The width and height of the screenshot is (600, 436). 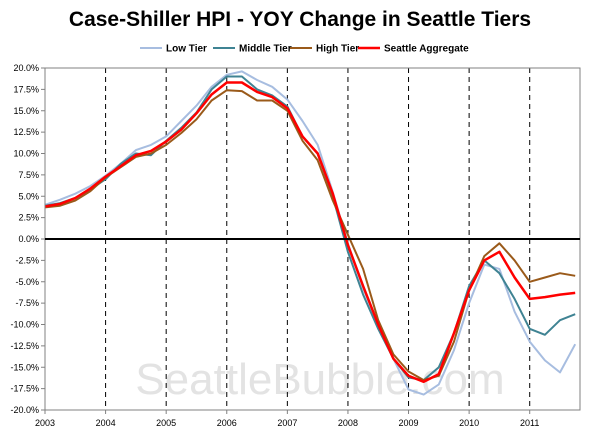 What do you see at coordinates (186, 49) in the screenshot?
I see `legend-label-low-tier: Low Tier` at bounding box center [186, 49].